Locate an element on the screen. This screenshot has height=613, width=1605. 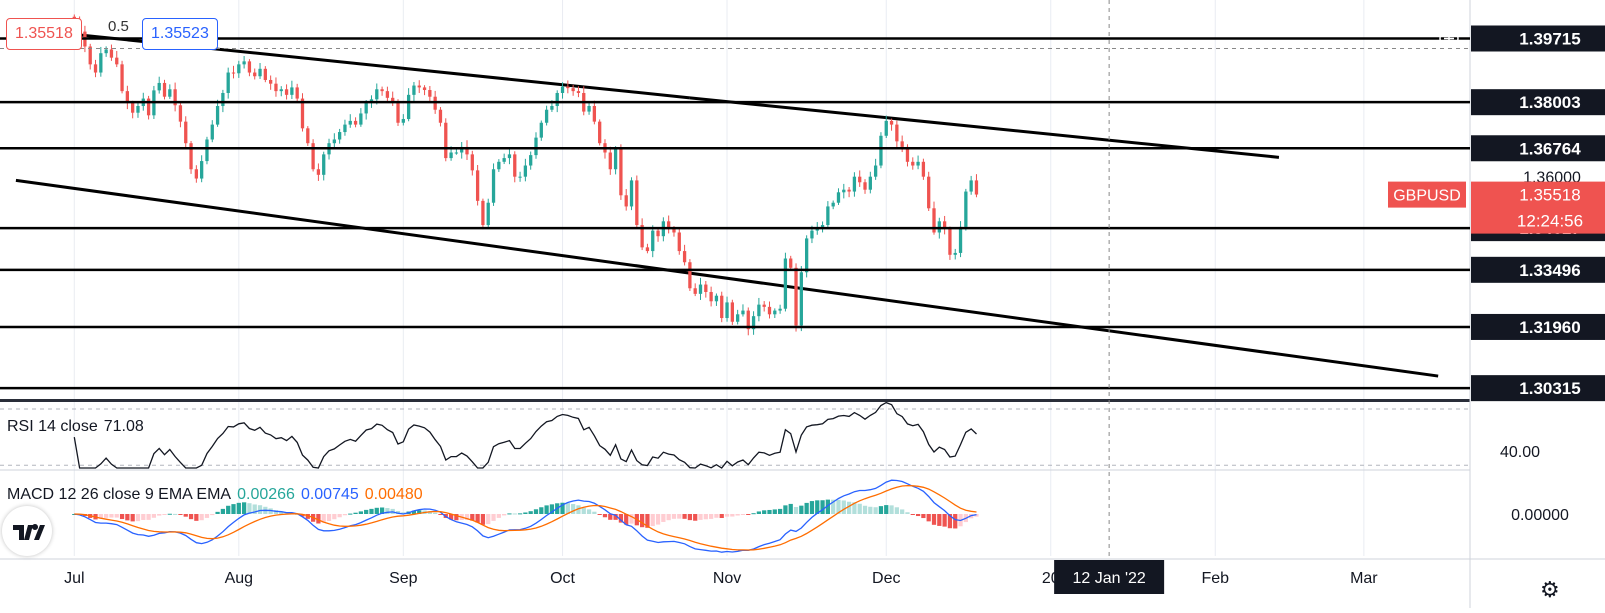
macd-tick-label: 0.00000 is located at coordinates (1540, 515).